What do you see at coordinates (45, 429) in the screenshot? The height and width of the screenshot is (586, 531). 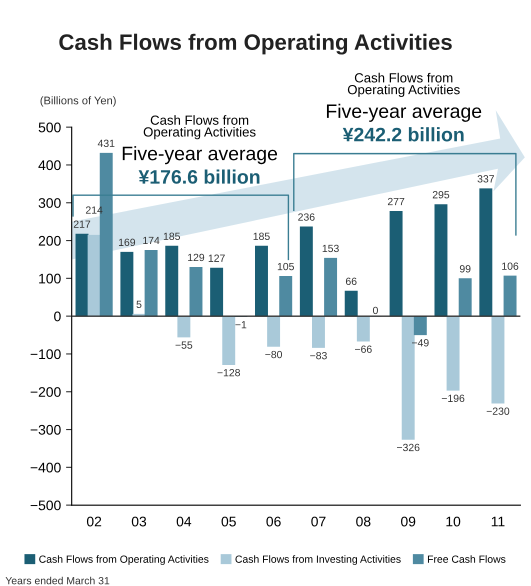 I see `y-tick-label: −300` at bounding box center [45, 429].